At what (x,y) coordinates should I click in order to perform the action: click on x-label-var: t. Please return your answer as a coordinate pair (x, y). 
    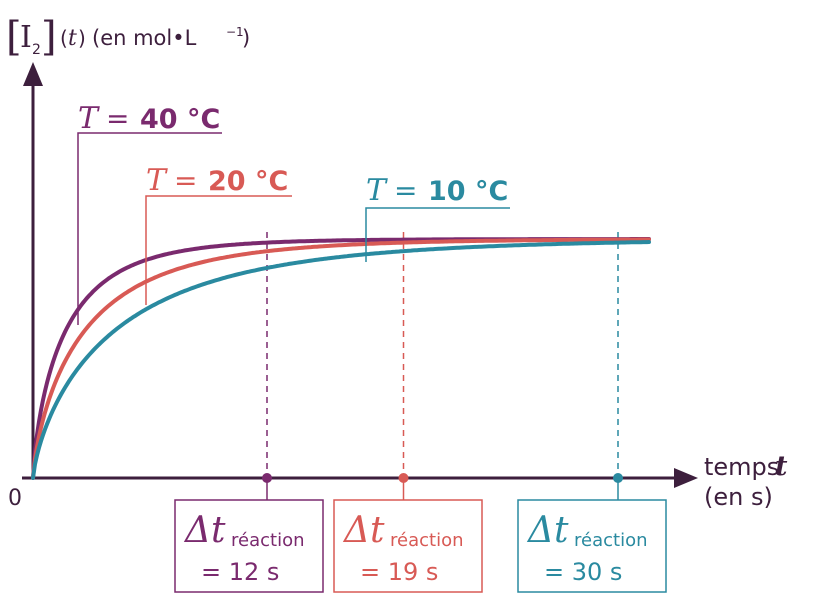
    Looking at the image, I should click on (781, 466).